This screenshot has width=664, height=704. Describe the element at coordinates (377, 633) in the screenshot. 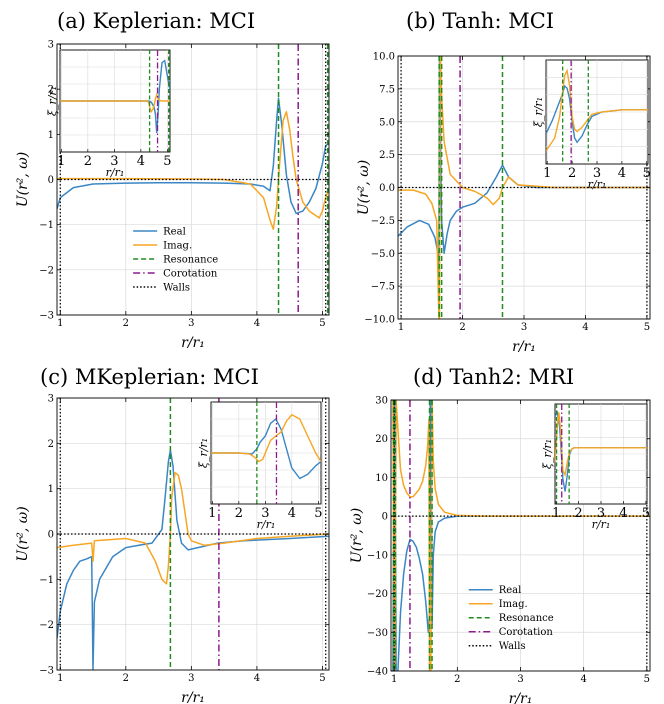

I see `y-tick-label: −30` at that location.